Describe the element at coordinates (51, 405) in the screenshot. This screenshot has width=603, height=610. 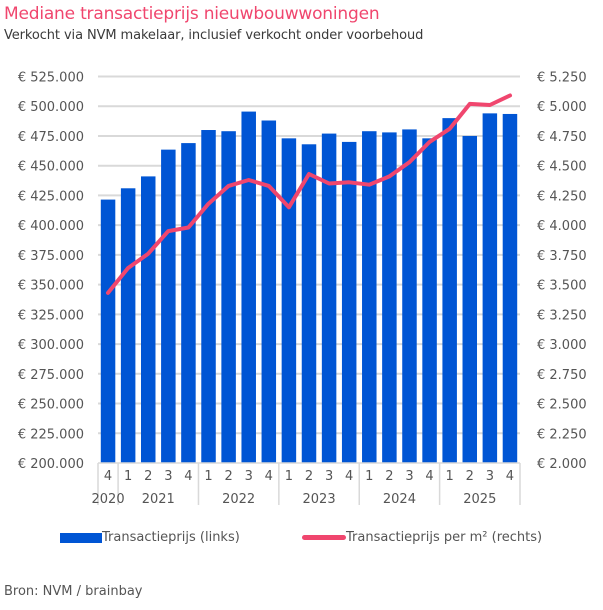
I see `left-axis-tick: € 250.000` at that location.